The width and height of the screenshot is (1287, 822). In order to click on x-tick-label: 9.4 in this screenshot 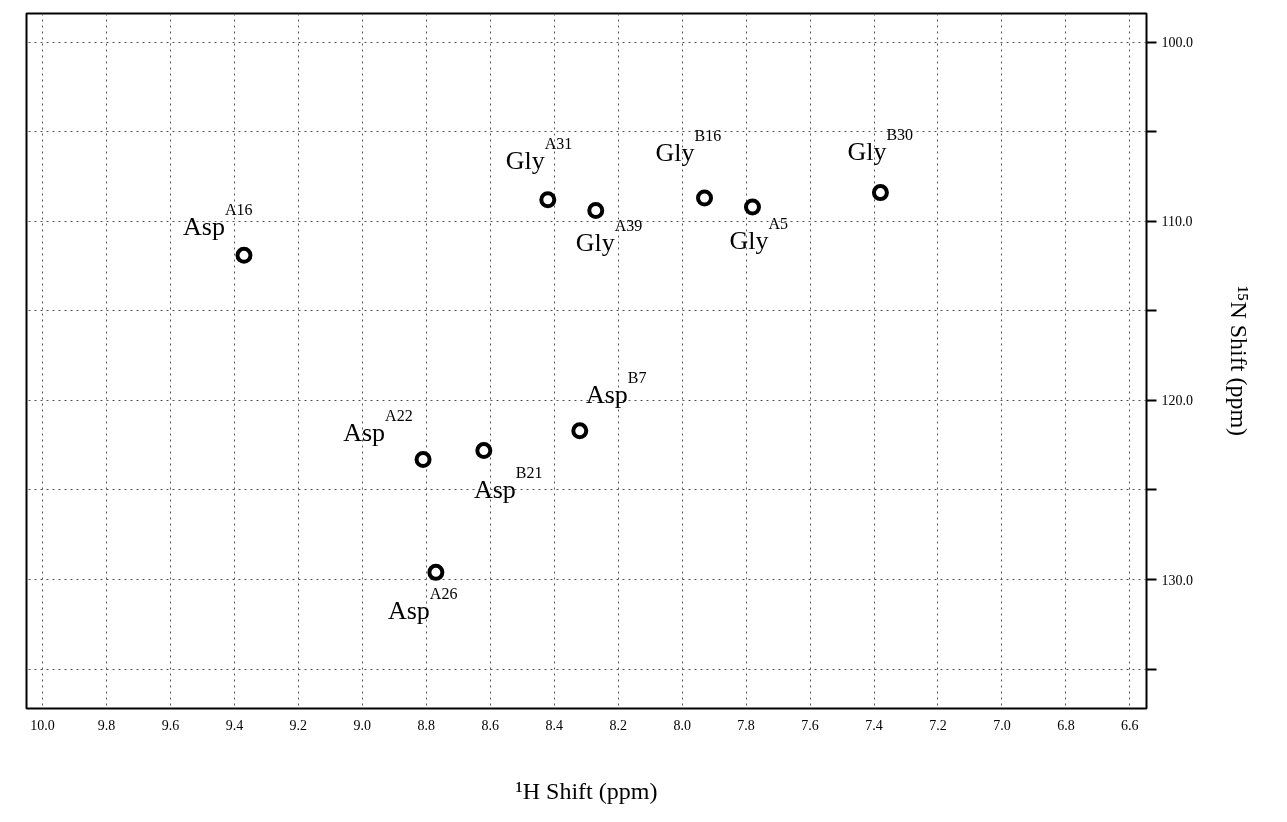, I will do `click(234, 725)`.